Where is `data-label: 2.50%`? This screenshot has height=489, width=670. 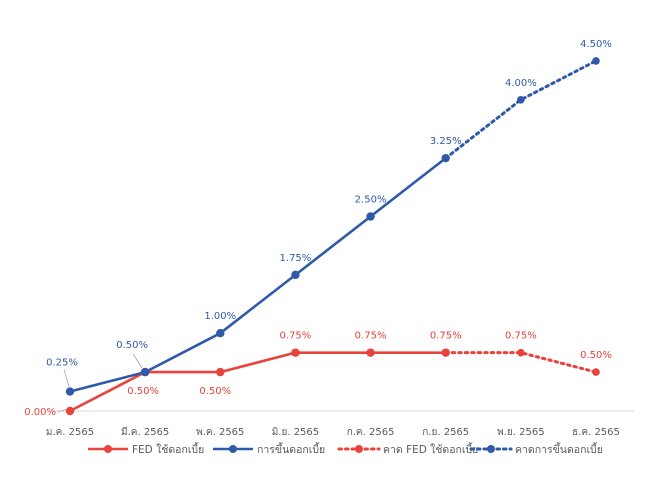
data-label: 2.50% is located at coordinates (371, 200).